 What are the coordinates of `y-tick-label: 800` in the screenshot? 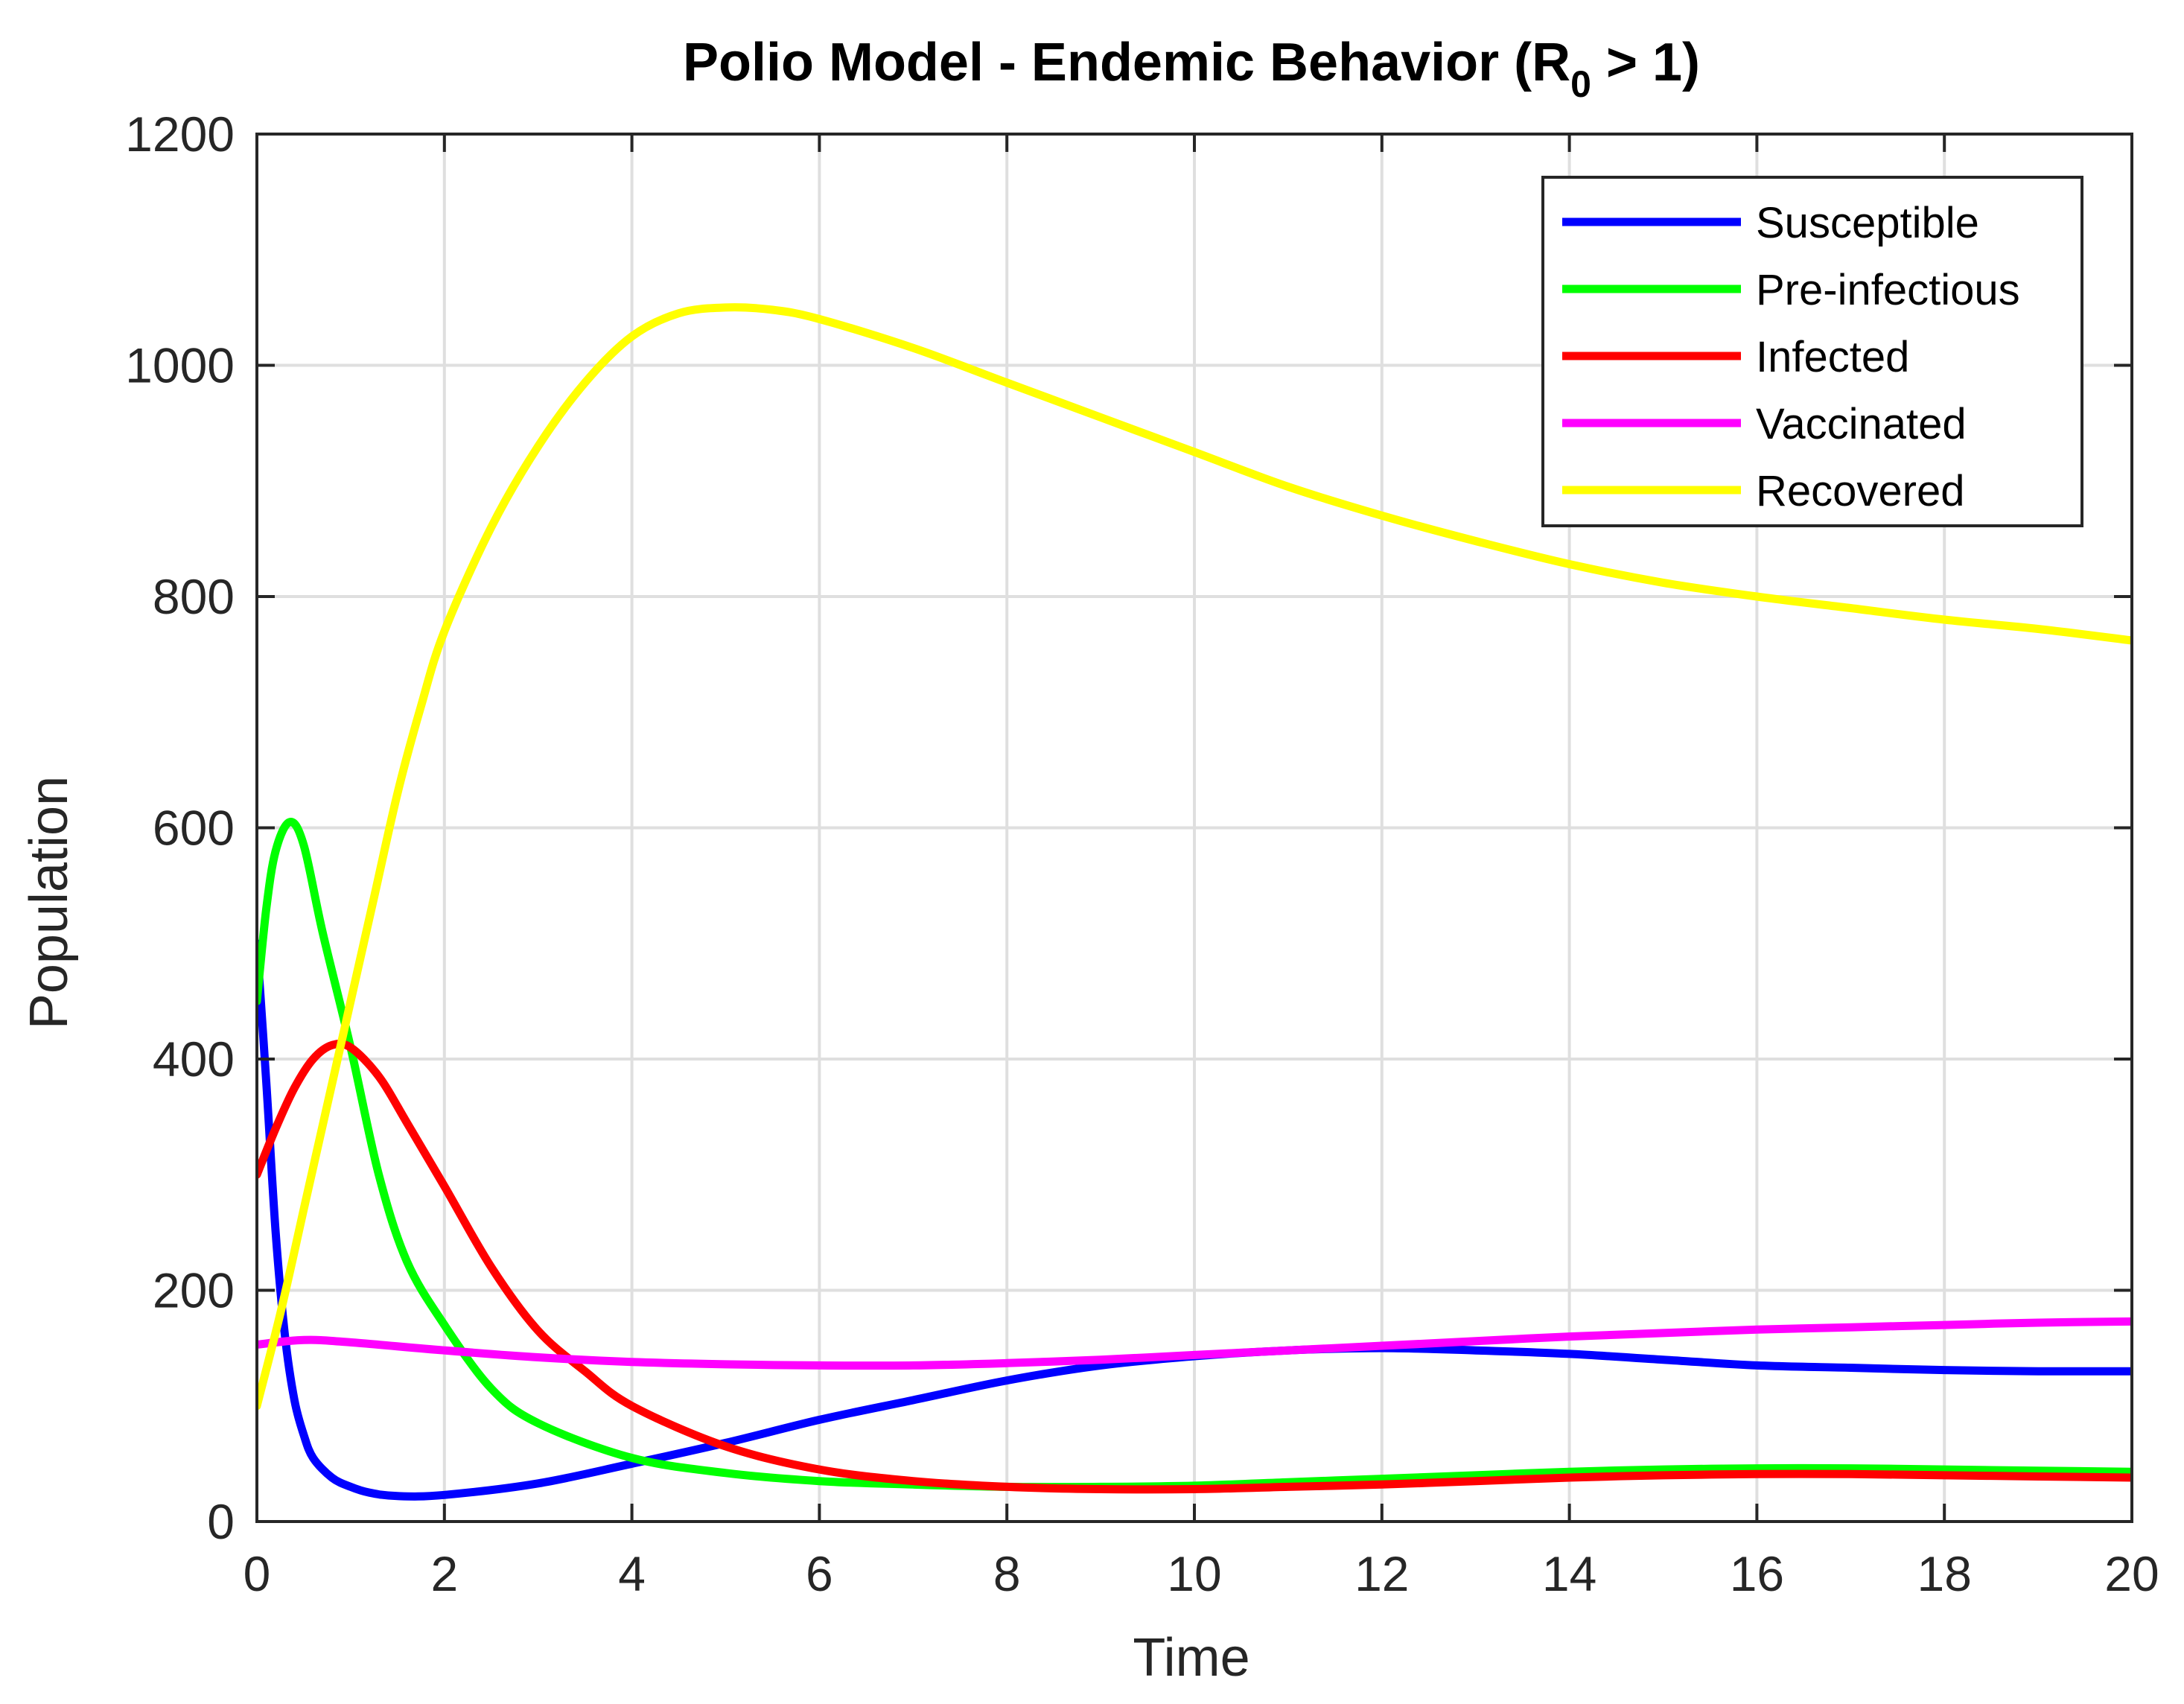 It's located at (194, 596).